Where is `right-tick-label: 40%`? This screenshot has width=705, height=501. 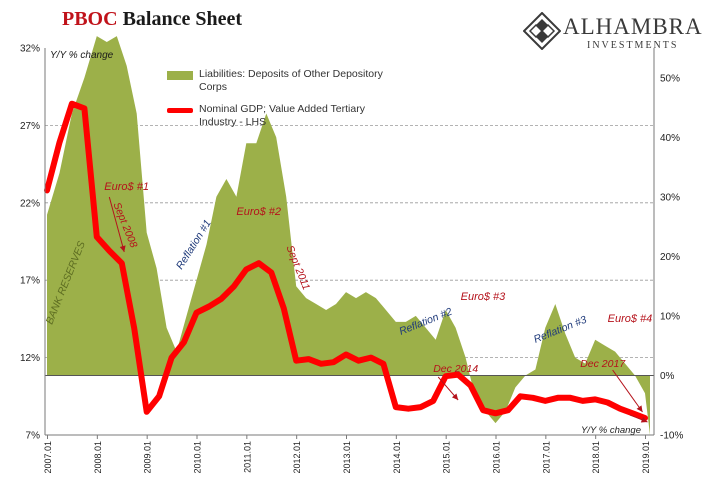
right-tick-label: 40% is located at coordinates (670, 138).